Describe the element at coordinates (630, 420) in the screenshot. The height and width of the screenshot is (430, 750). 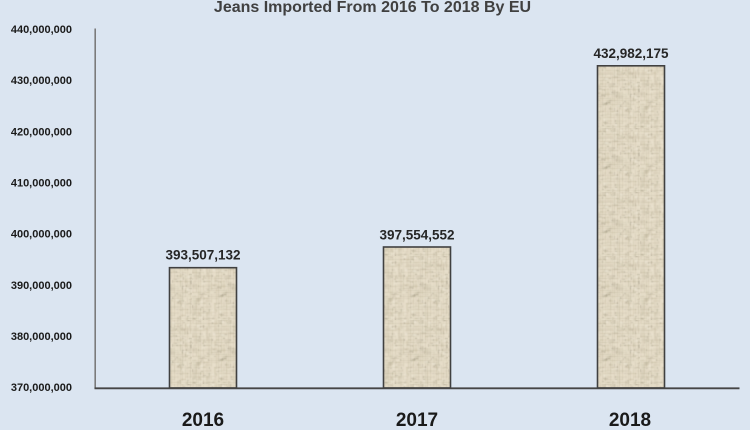
I see `svg-text: 2018` at that location.